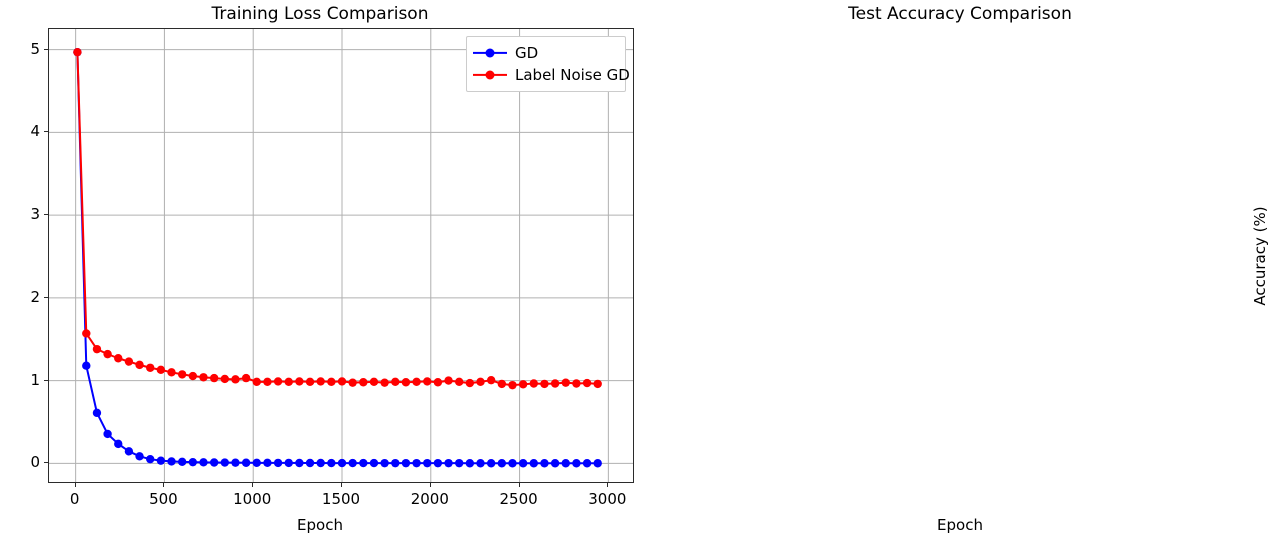  What do you see at coordinates (960, 14) in the screenshot?
I see `chart-title: Test Accuracy Comparison` at bounding box center [960, 14].